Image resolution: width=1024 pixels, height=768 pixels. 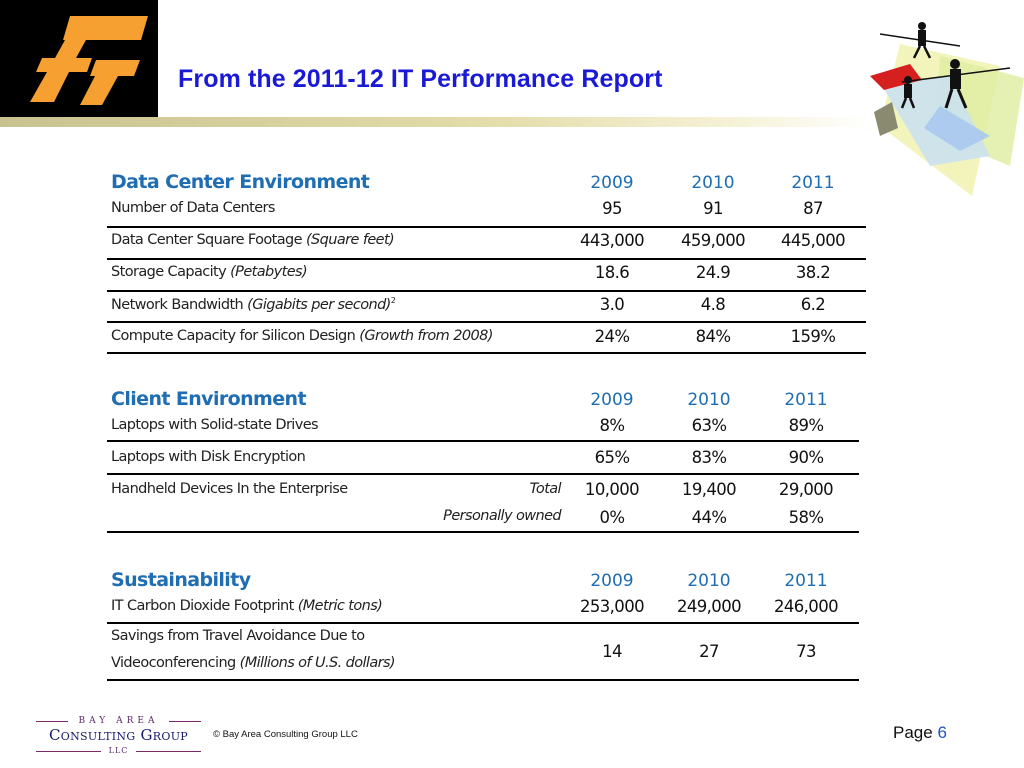 I want to click on sub-row-label: Personally owned, so click(x=502, y=516).